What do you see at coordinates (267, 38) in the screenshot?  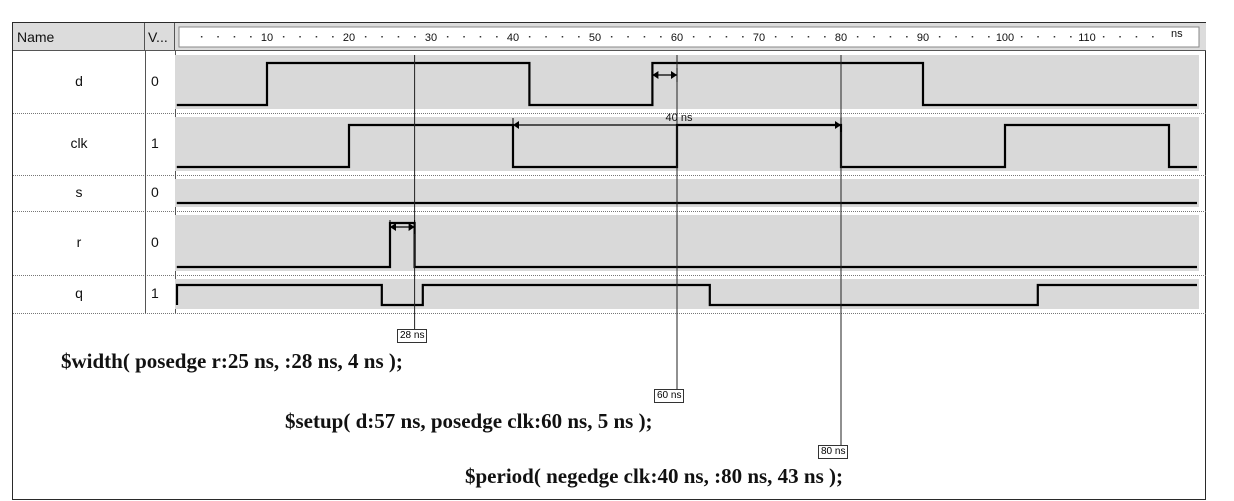 I see `ruler-tick-label: 10` at bounding box center [267, 38].